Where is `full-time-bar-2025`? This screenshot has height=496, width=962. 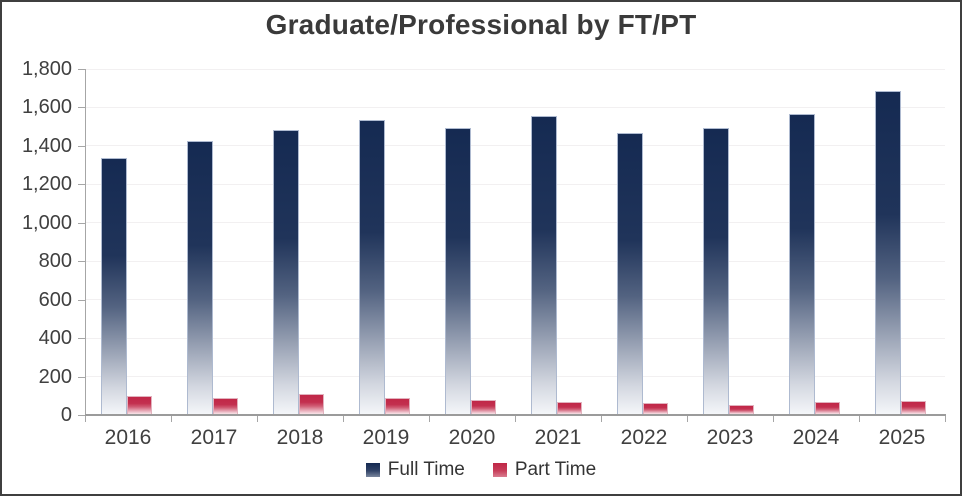
full-time-bar-2025 is located at coordinates (888, 252).